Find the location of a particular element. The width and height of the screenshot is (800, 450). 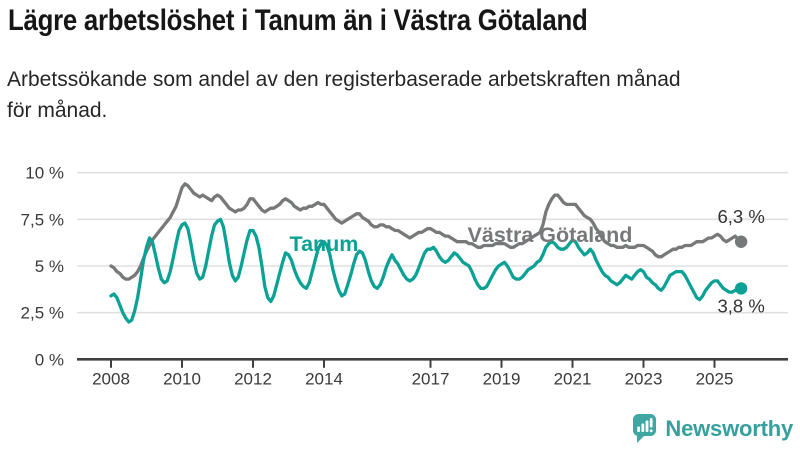

newsworthy-logo: Newsworthy is located at coordinates (712, 428).